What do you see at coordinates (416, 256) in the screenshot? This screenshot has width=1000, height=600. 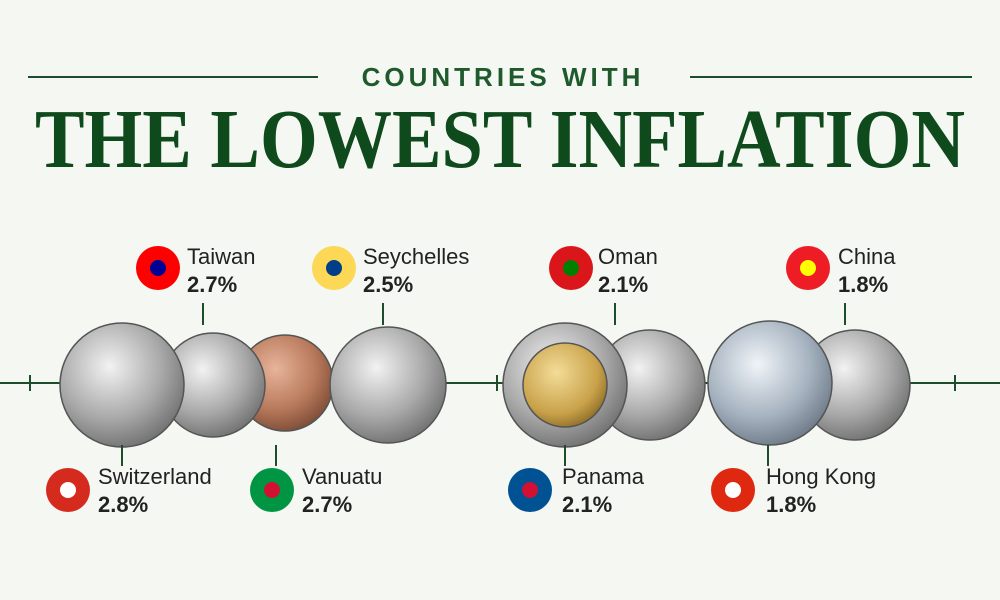 I see `country-name: Seychelles` at bounding box center [416, 256].